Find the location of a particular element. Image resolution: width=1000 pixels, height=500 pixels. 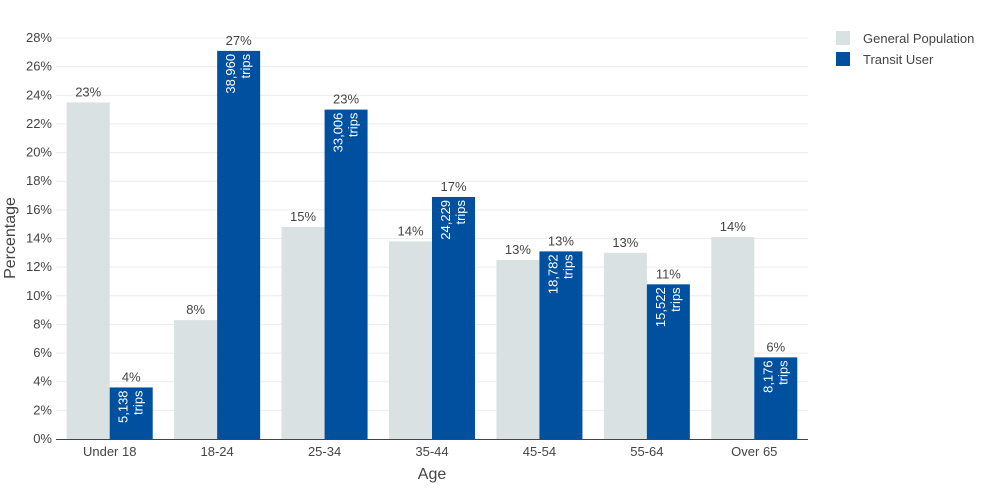

data-label: 4% is located at coordinates (131, 376).